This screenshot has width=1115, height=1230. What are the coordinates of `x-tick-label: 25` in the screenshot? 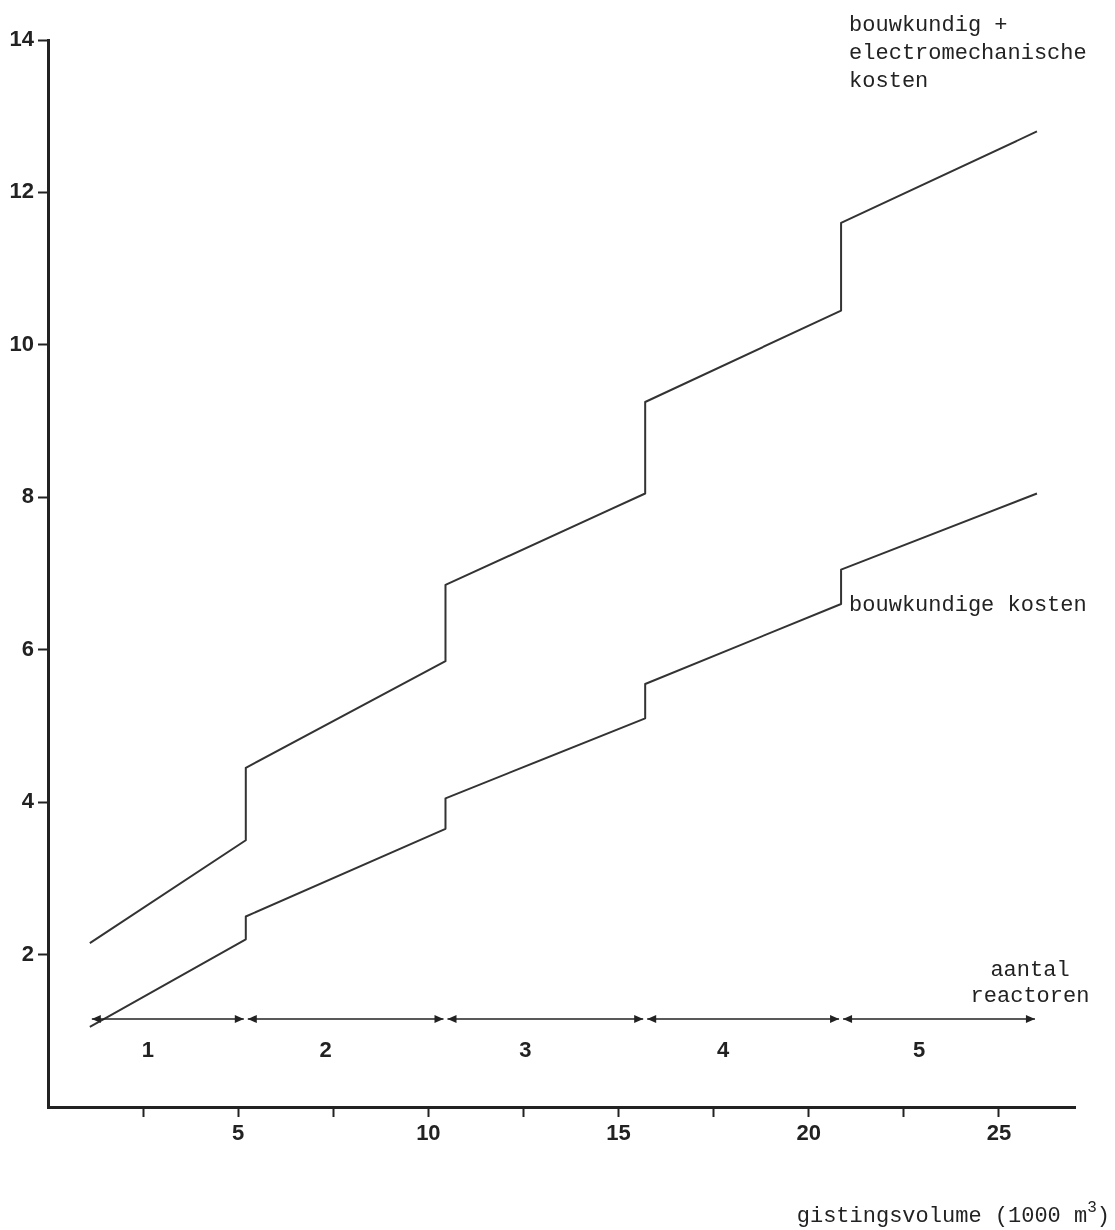 It's located at (999, 1133).